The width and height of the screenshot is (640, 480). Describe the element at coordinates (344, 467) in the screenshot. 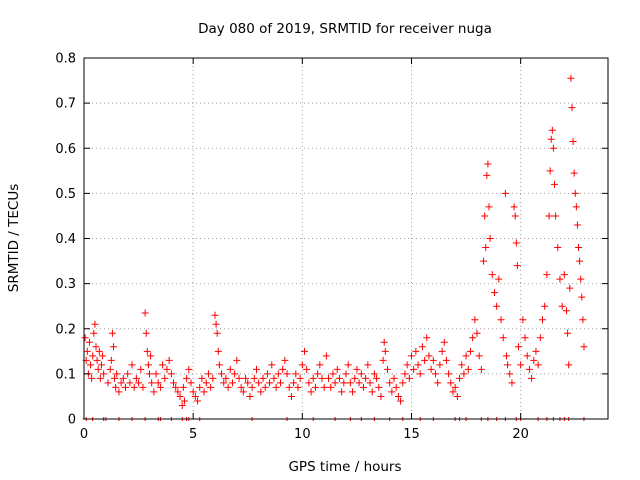

I see `x-axis-label: GPS time / hours` at that location.